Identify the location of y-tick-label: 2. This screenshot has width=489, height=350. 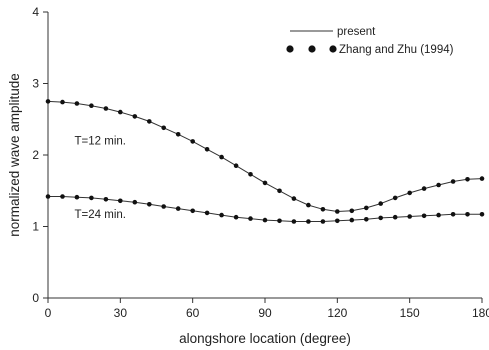
(35, 155).